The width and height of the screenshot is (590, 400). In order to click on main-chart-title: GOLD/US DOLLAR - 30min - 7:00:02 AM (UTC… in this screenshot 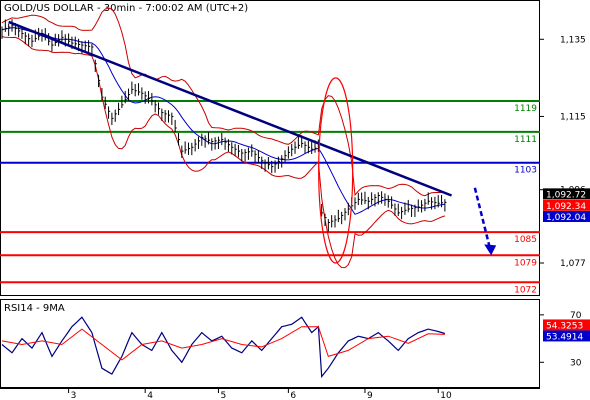, I will do `click(126, 8)`.